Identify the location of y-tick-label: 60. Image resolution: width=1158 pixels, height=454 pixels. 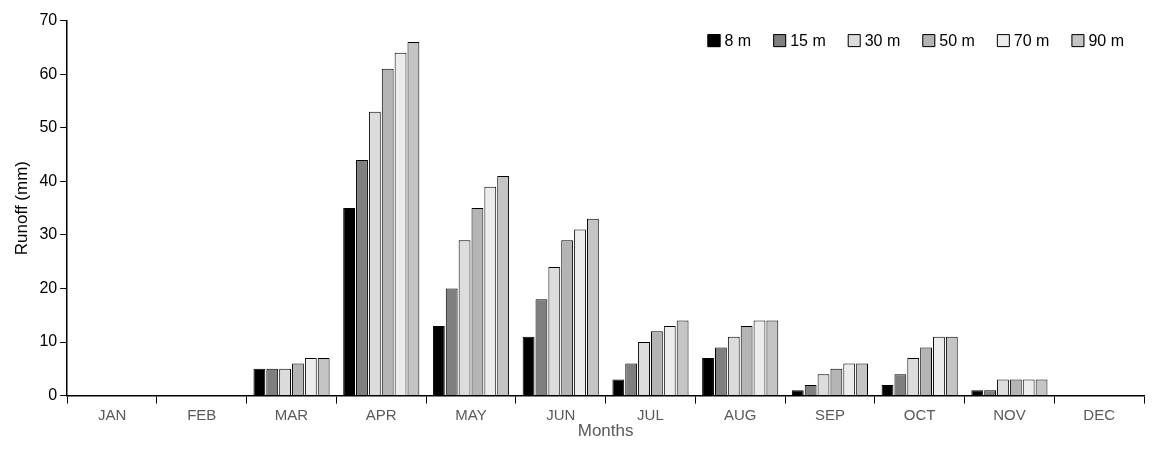
(48, 73).